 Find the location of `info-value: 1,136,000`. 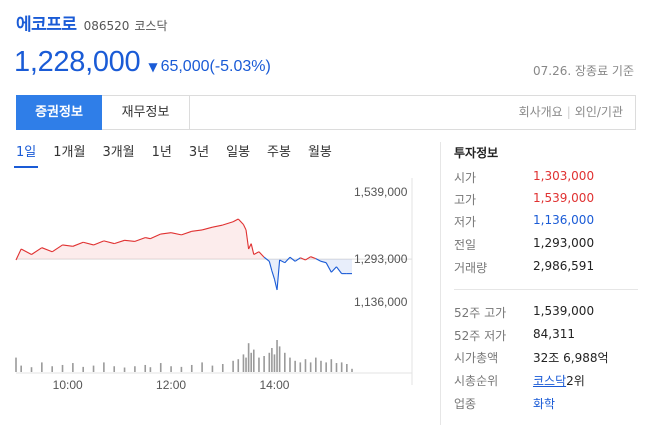

info-value: 1,136,000 is located at coordinates (564, 220).